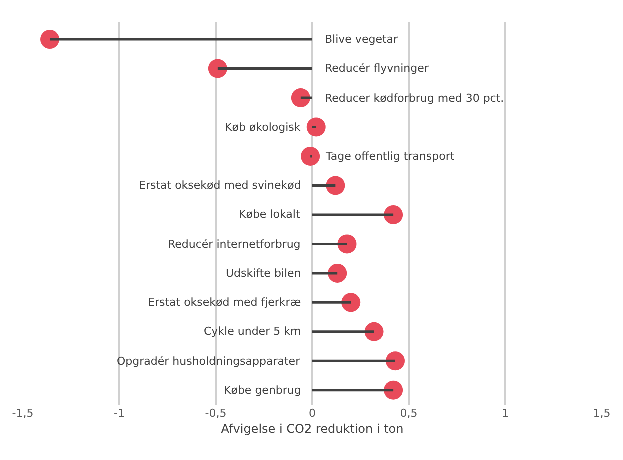  I want to click on x-axis-title: Afvigelse i CO2 reduktion i ton, so click(312, 429).